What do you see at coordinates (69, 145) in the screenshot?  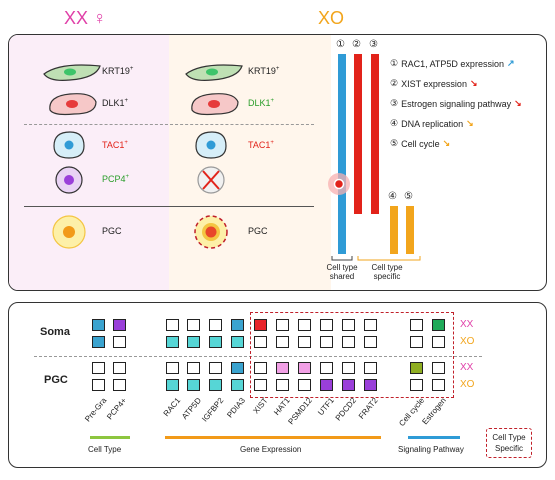 I see `tac1-cell-xx` at bounding box center [69, 145].